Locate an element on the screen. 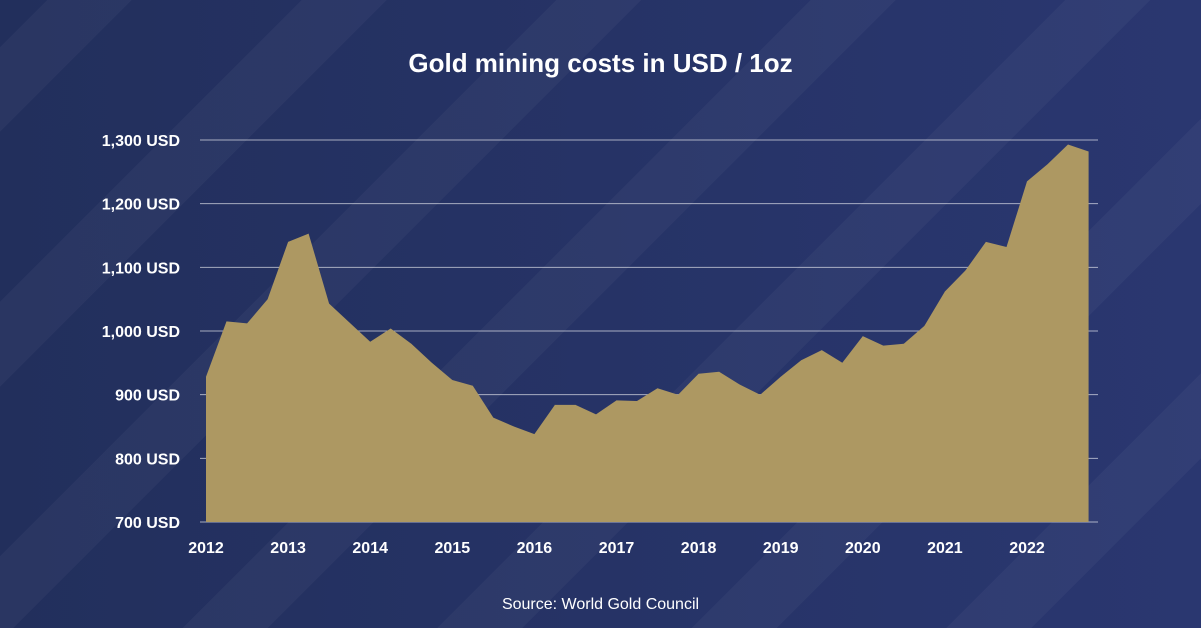 This screenshot has width=1201, height=628. x-tick-label: 2017 is located at coordinates (617, 548).